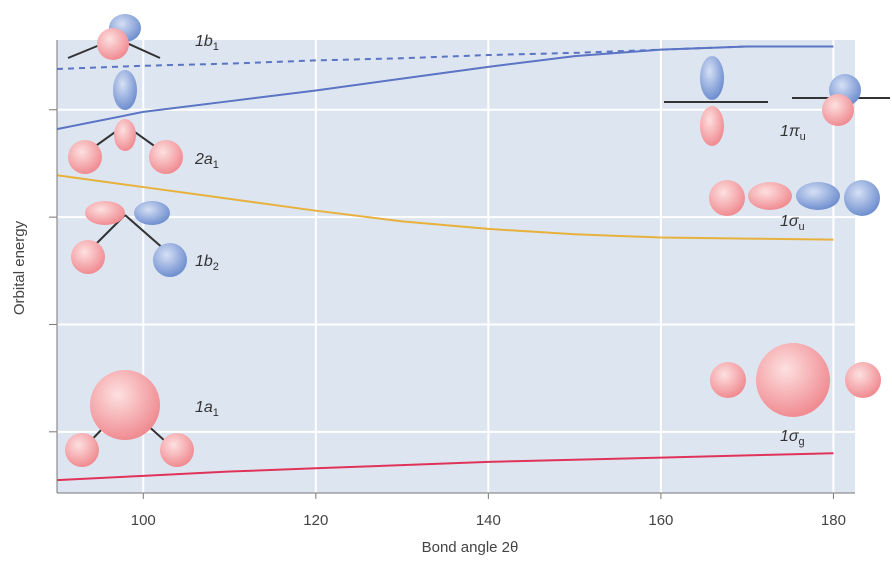  I want to click on orbital-label: 1σu, so click(792, 223).